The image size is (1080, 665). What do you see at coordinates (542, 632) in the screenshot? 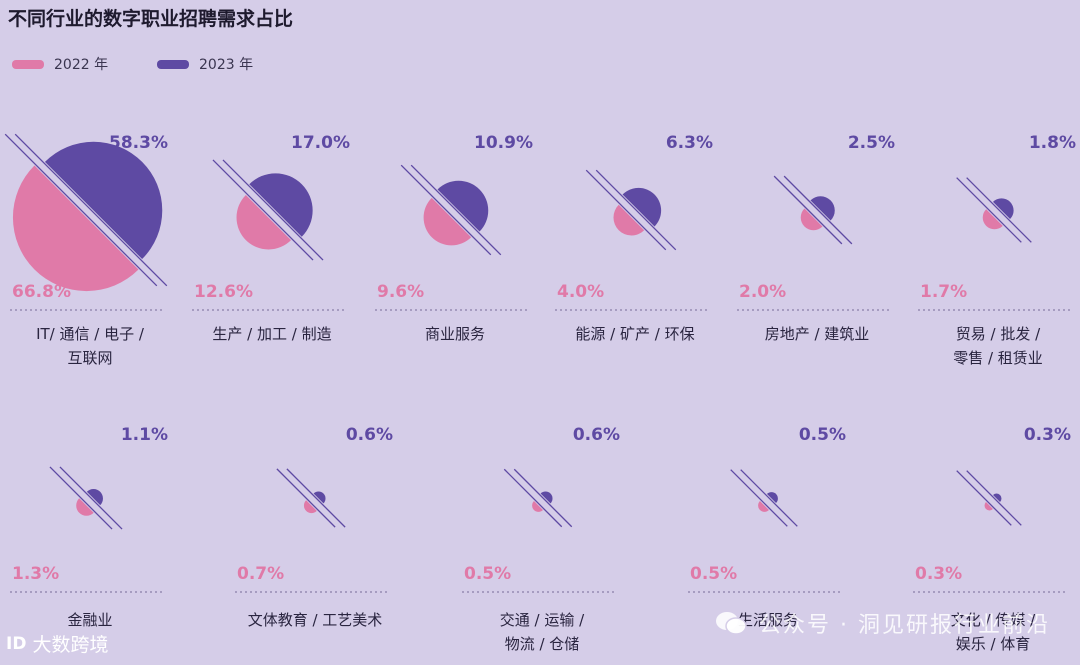
I see `category-label: 交通 / 运输 / 物流 / 仓储` at bounding box center [542, 632].